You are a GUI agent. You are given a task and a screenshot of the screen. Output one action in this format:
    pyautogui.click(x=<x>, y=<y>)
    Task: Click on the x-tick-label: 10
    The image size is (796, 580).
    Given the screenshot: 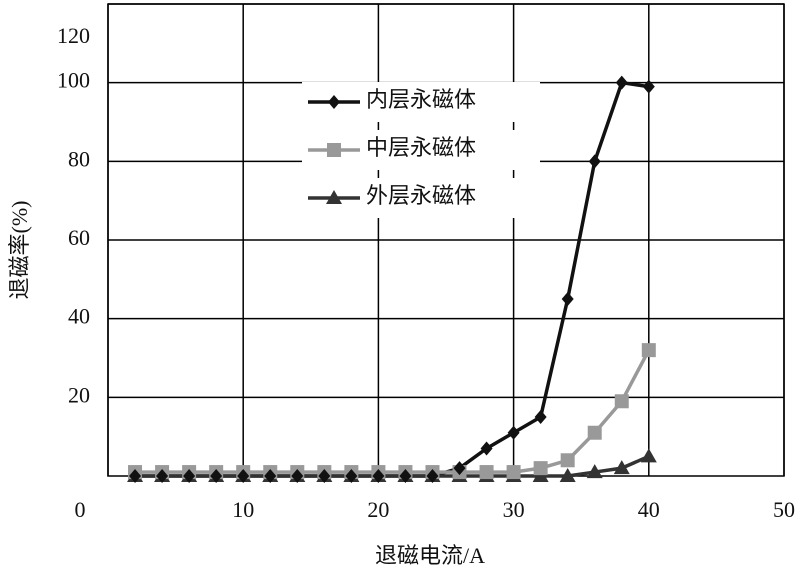 What is the action you would take?
    pyautogui.click(x=243, y=509)
    